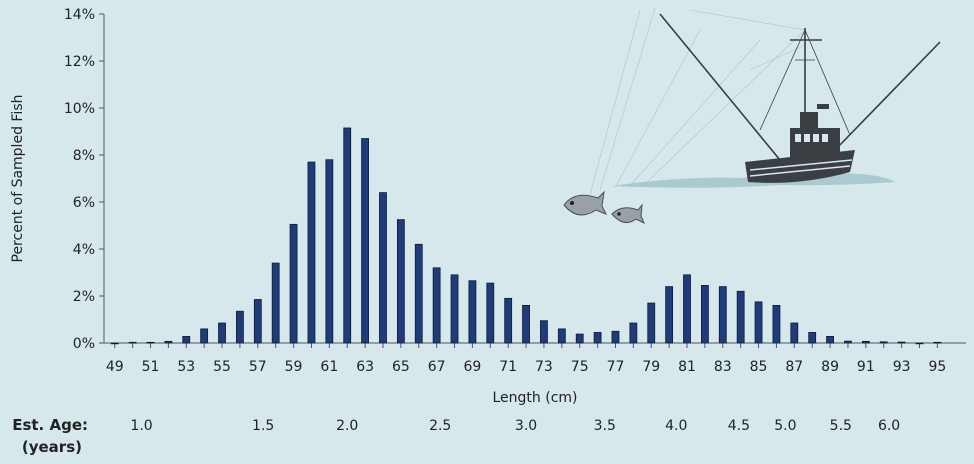 This screenshot has width=974, height=464. What do you see at coordinates (440, 426) in the screenshot?
I see `age-label: 2.5` at bounding box center [440, 426].